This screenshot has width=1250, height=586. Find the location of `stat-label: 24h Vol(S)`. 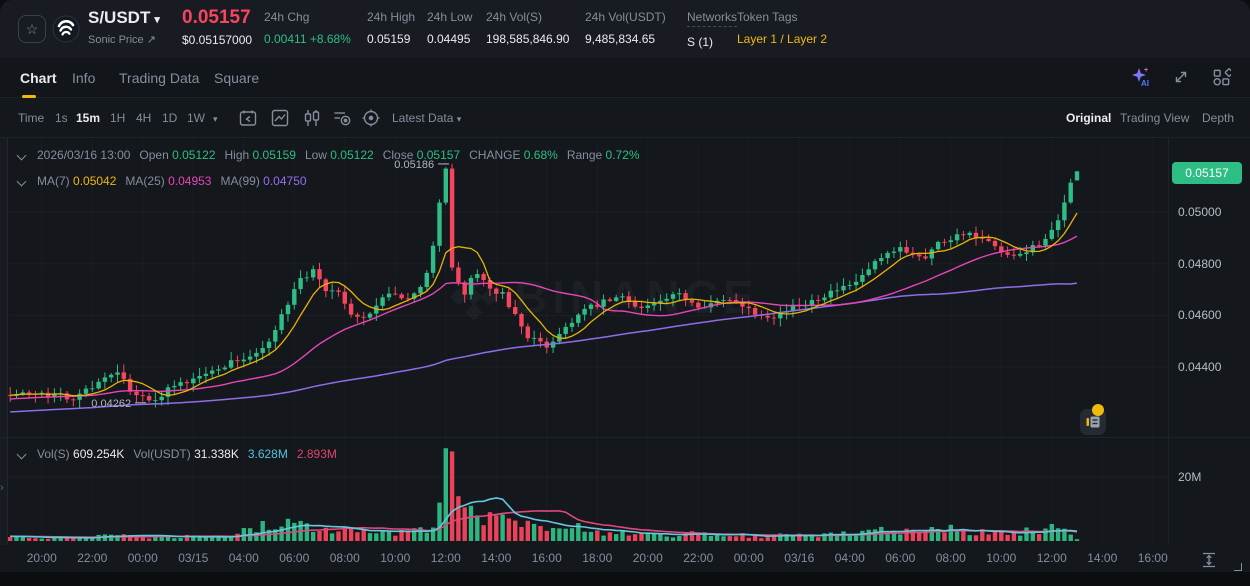

stat-label: 24h Vol(S) is located at coordinates (514, 17).